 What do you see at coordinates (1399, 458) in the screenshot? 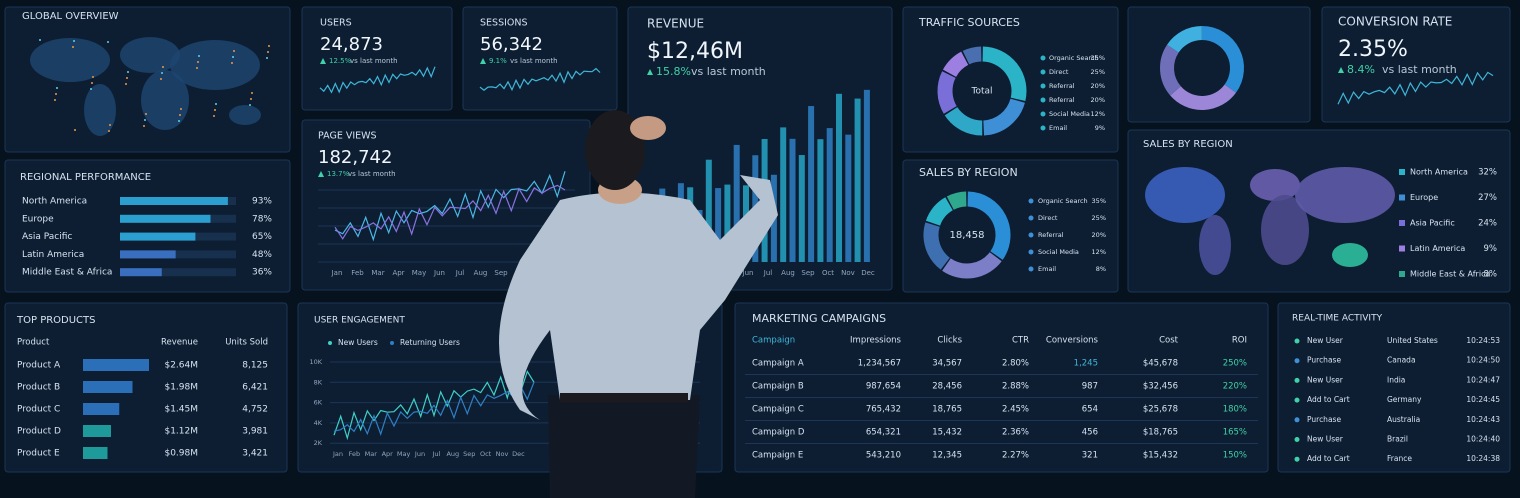
I see `country: France` at bounding box center [1399, 458].